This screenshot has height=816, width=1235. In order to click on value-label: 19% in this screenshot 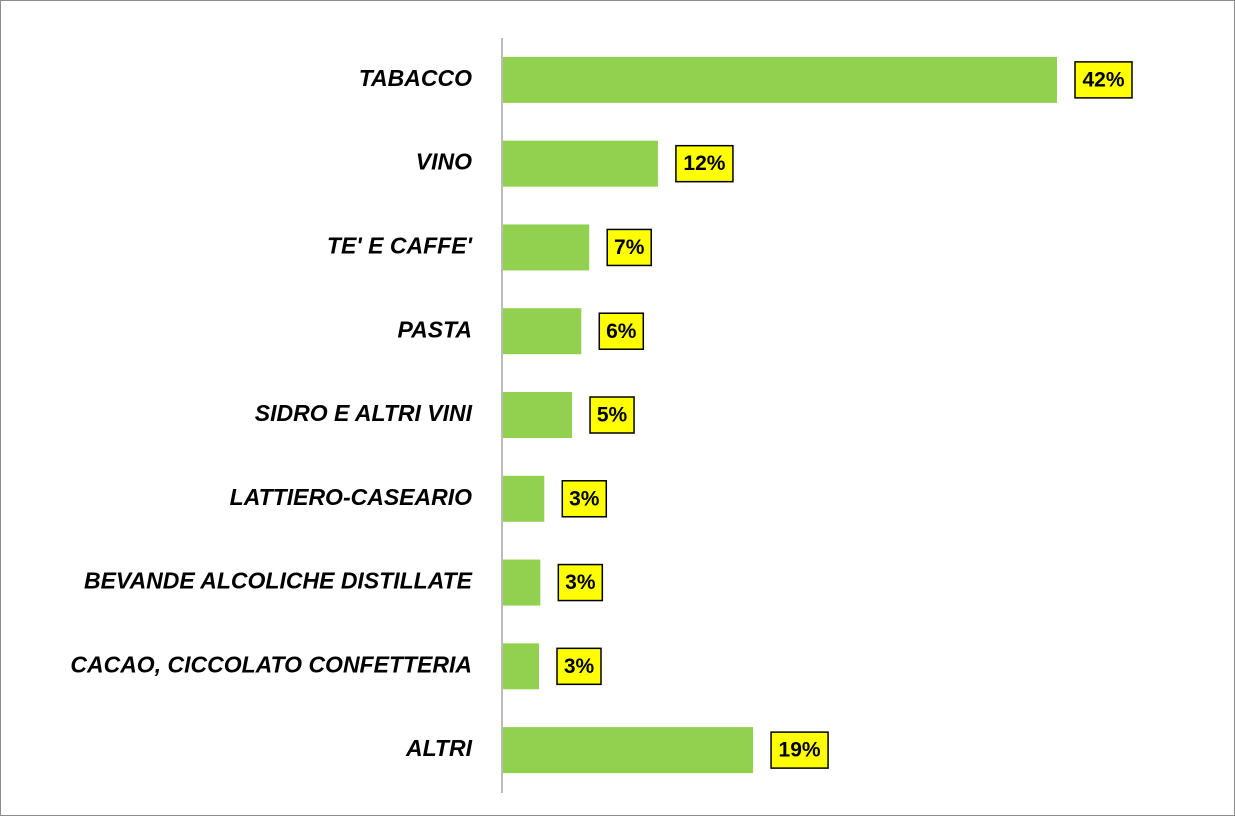, I will do `click(800, 750)`.